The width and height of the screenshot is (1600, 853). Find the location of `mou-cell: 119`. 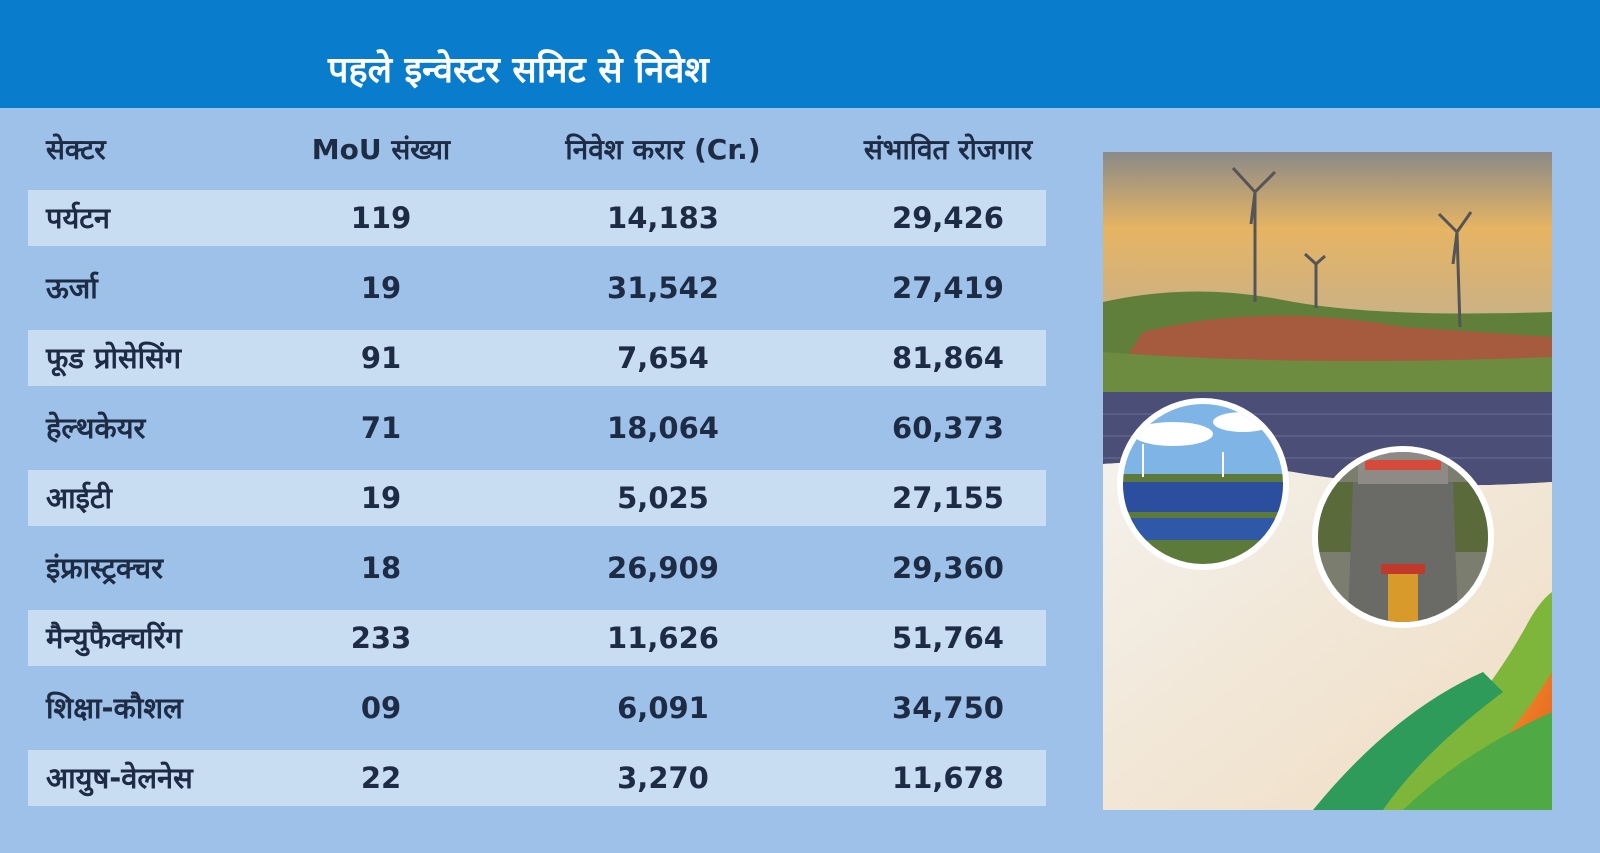

mou-cell: 119 is located at coordinates (381, 218).